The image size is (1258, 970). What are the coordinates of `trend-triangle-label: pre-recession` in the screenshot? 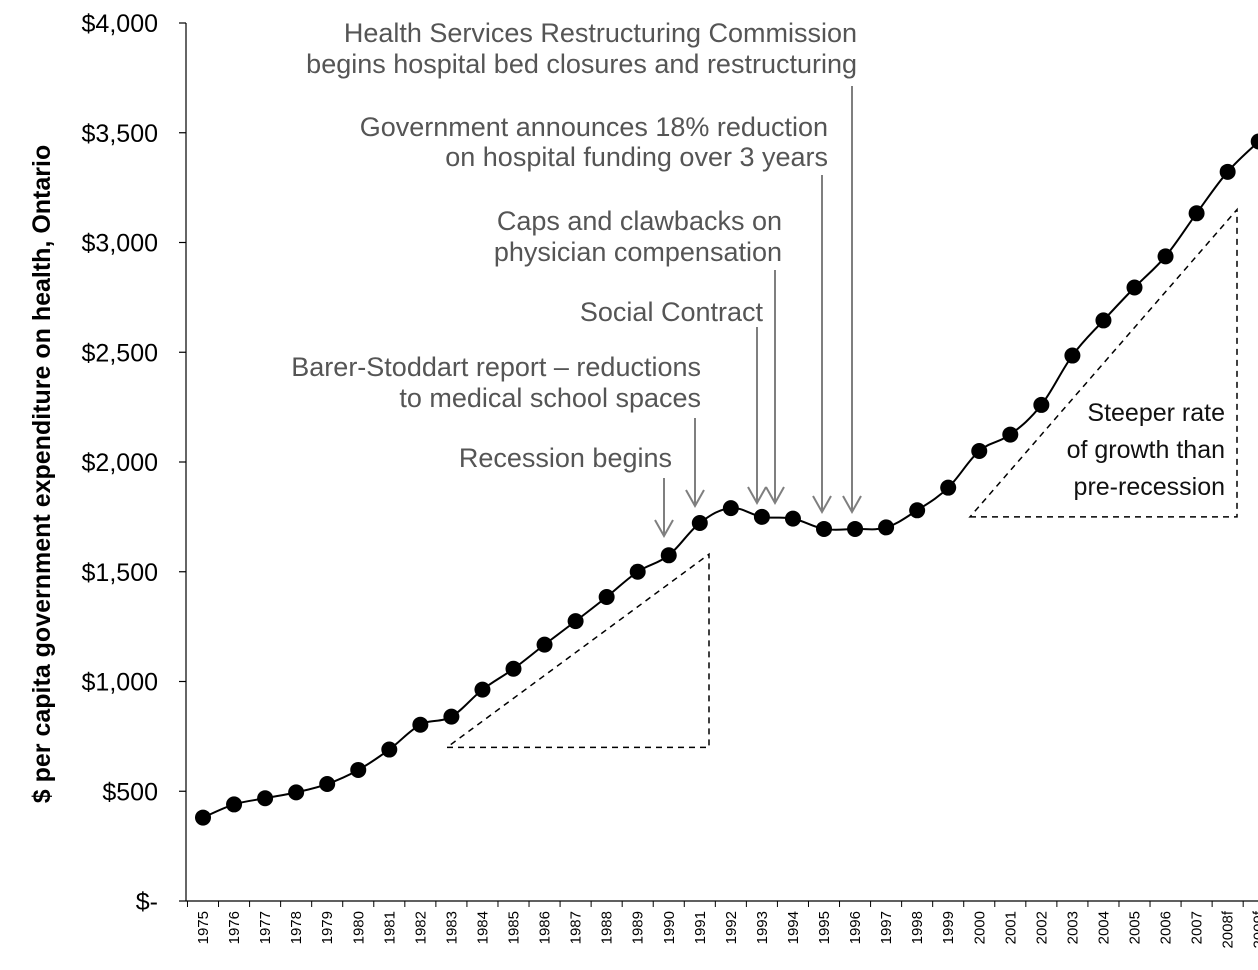 It's located at (1149, 487).